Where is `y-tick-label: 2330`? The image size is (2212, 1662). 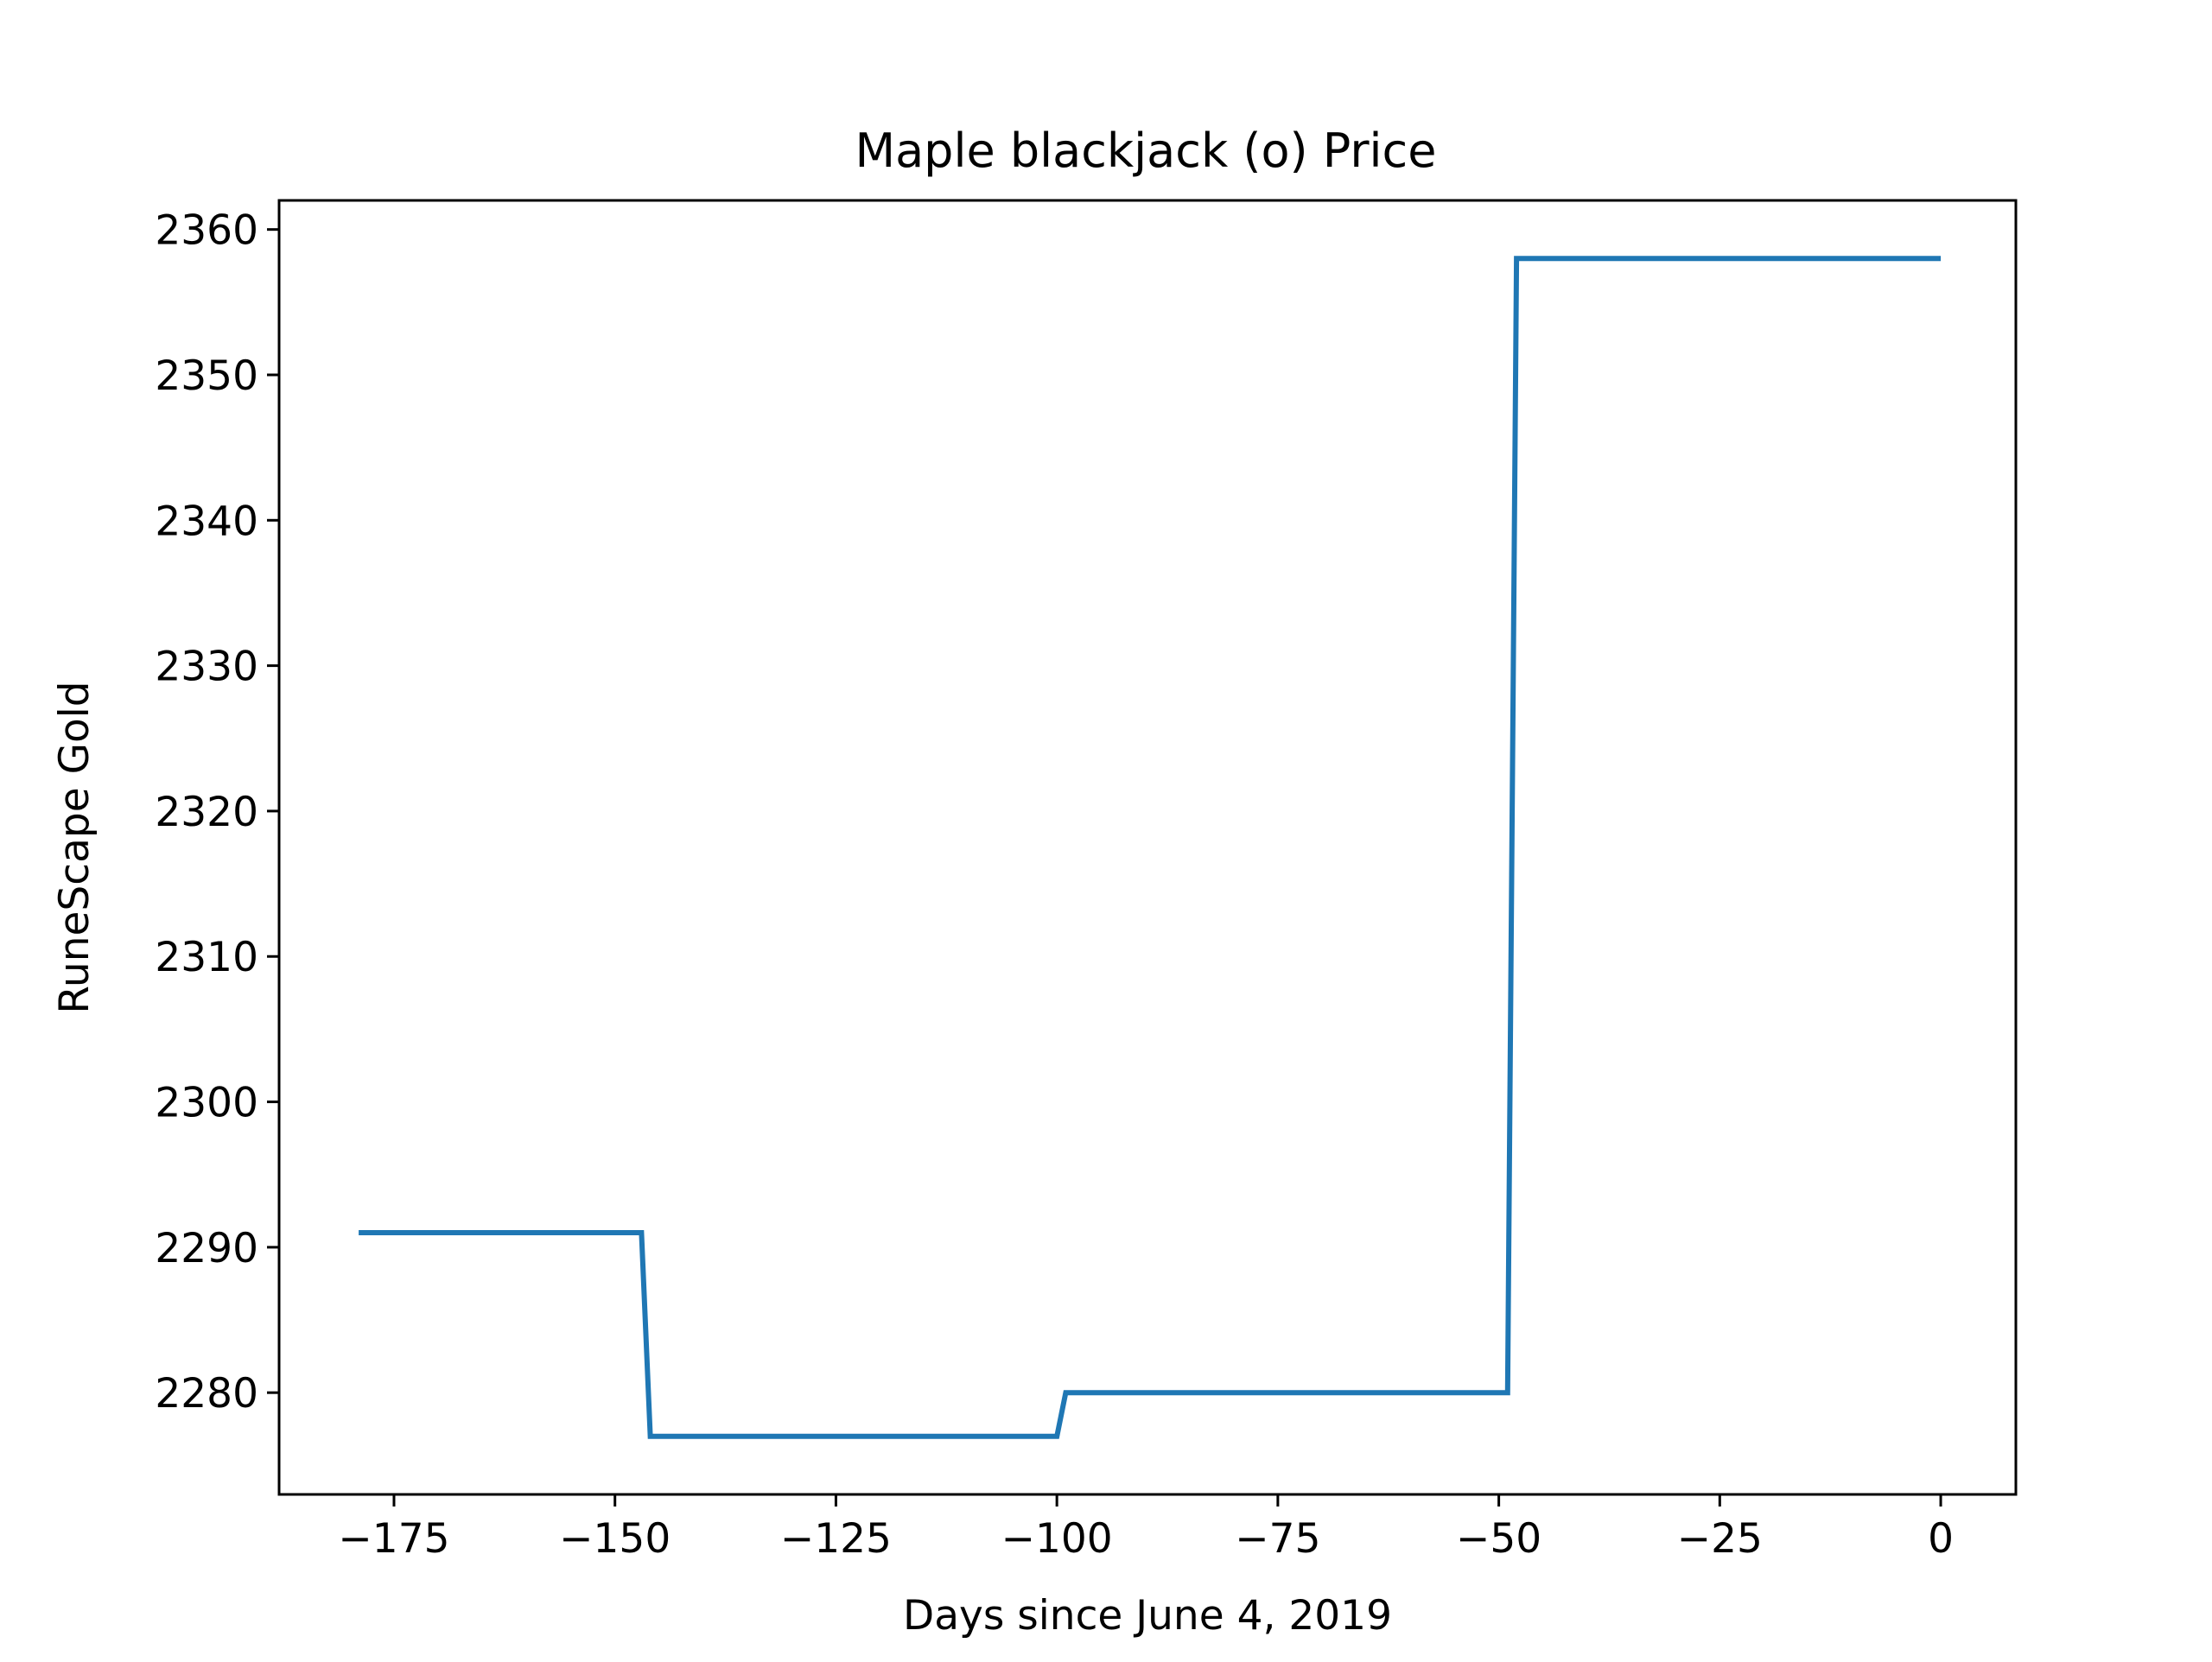 y-tick-label: 2330 is located at coordinates (206, 667).